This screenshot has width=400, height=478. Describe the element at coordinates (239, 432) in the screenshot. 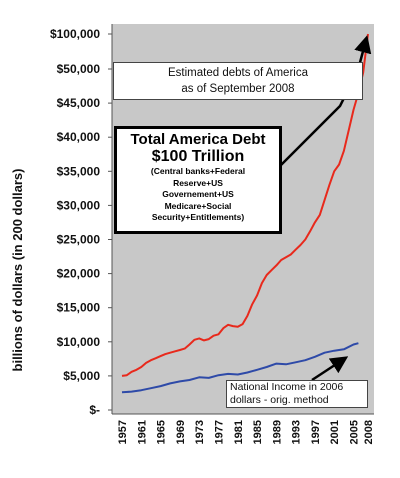

I see `x-tick-label: 1981` at that location.